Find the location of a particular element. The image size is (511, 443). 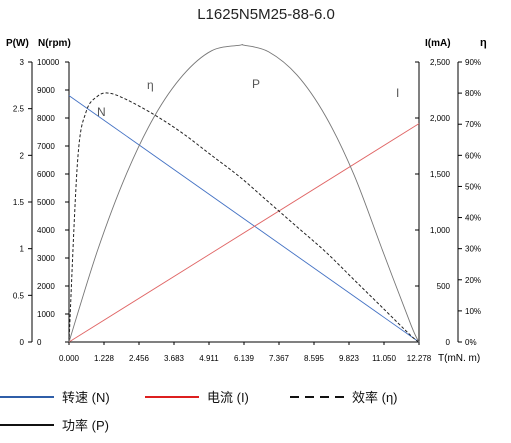

efficiency-tick-label: 80% is located at coordinates (473, 93).